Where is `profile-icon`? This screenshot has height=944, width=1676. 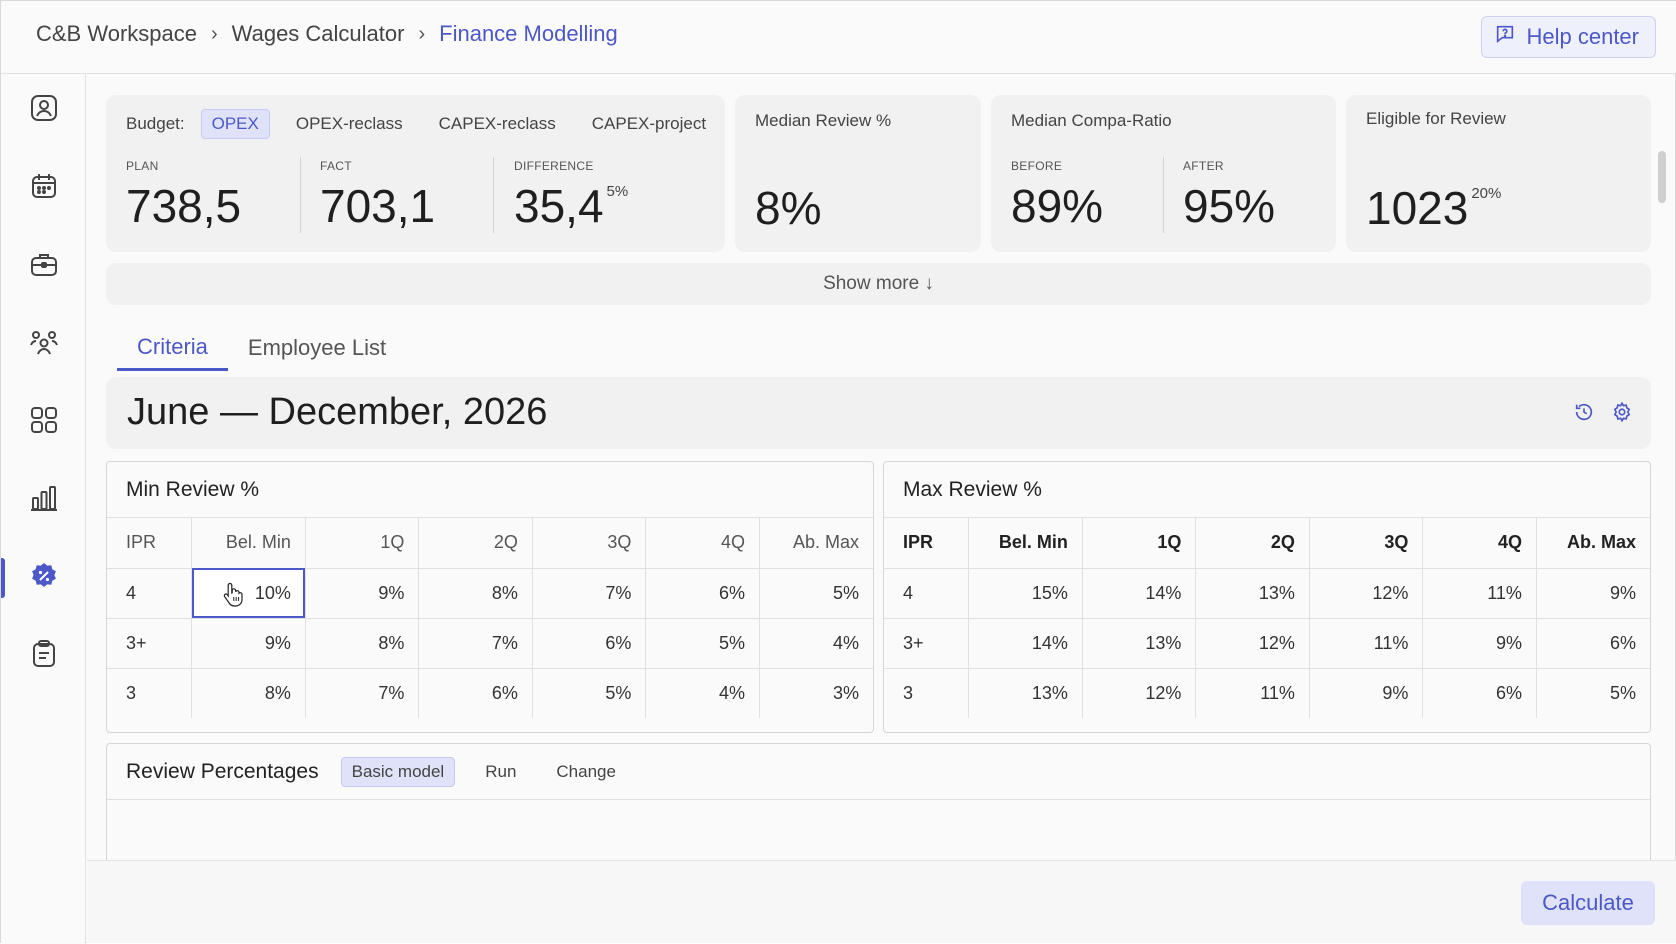 profile-icon is located at coordinates (44, 110).